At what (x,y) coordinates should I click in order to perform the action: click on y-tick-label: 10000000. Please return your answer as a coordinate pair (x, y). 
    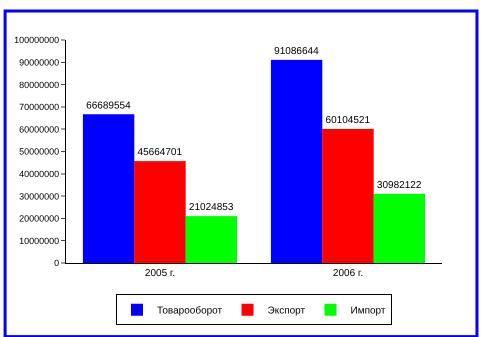
    Looking at the image, I should click on (39, 241).